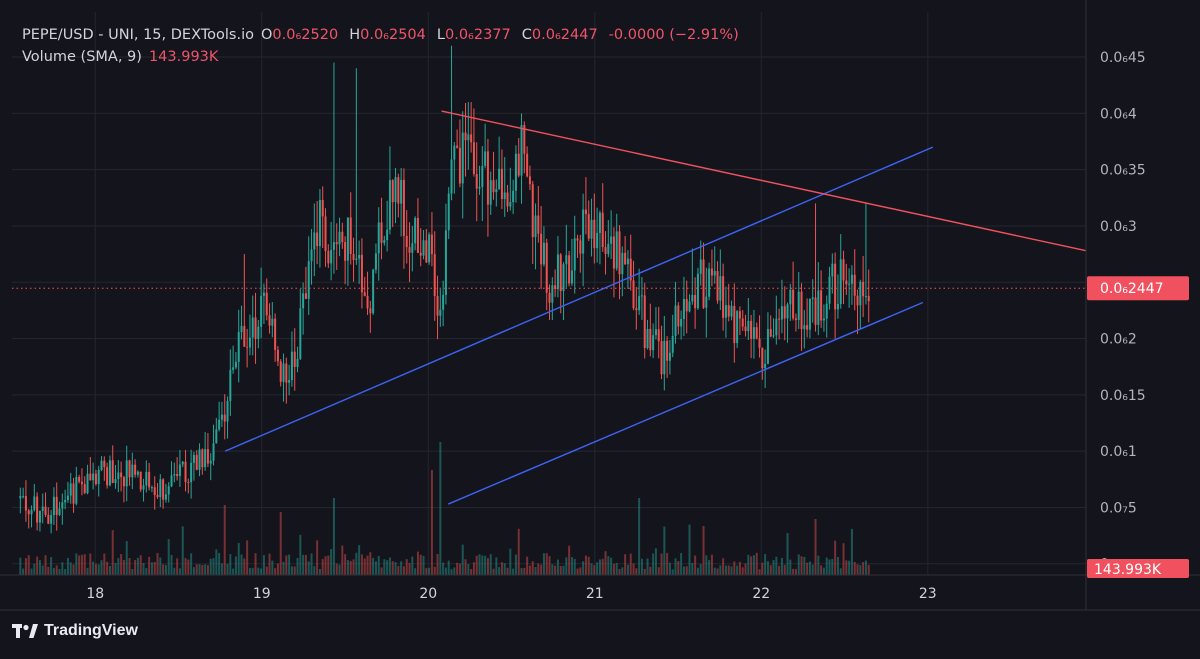 The width and height of the screenshot is (1200, 659). Describe the element at coordinates (138, 35) in the screenshot. I see `symbol-label: PEPE/USD - UNI, 15, DEXTools.io` at that location.